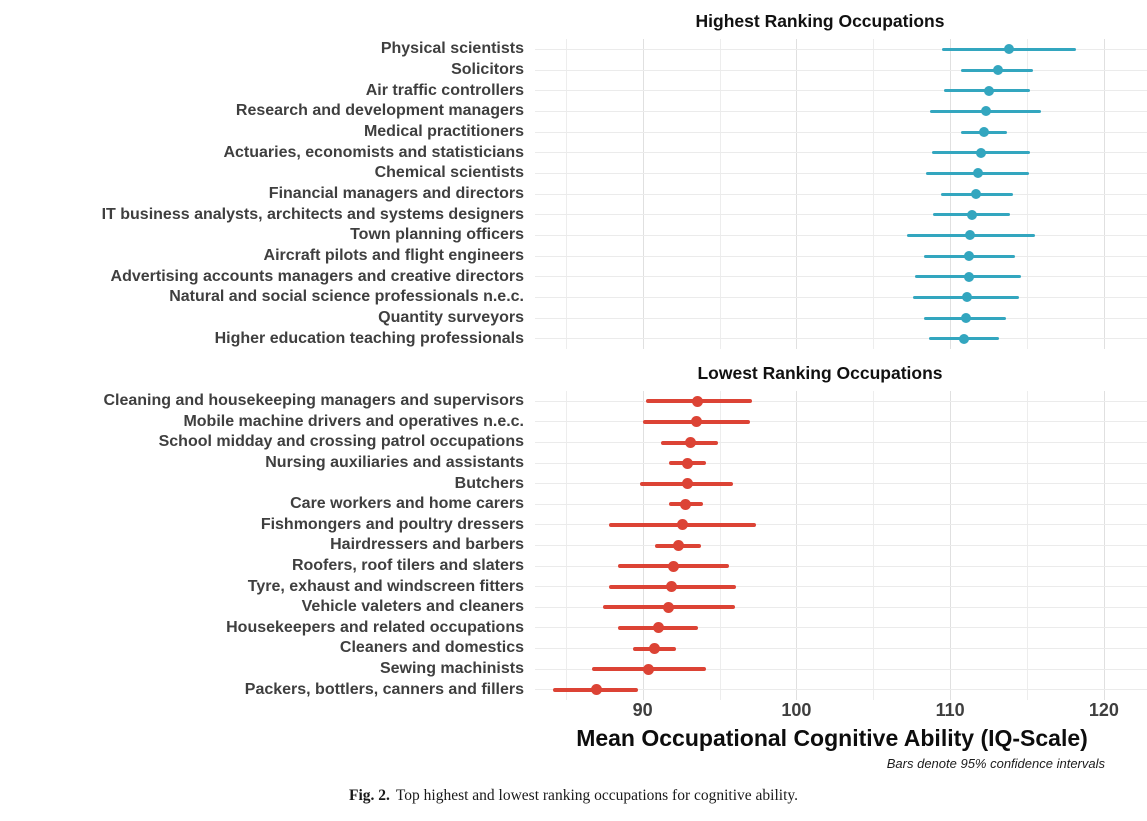 This screenshot has height=821, width=1147. I want to click on occupation-label: Housekeepers and related occupations, so click(375, 627).